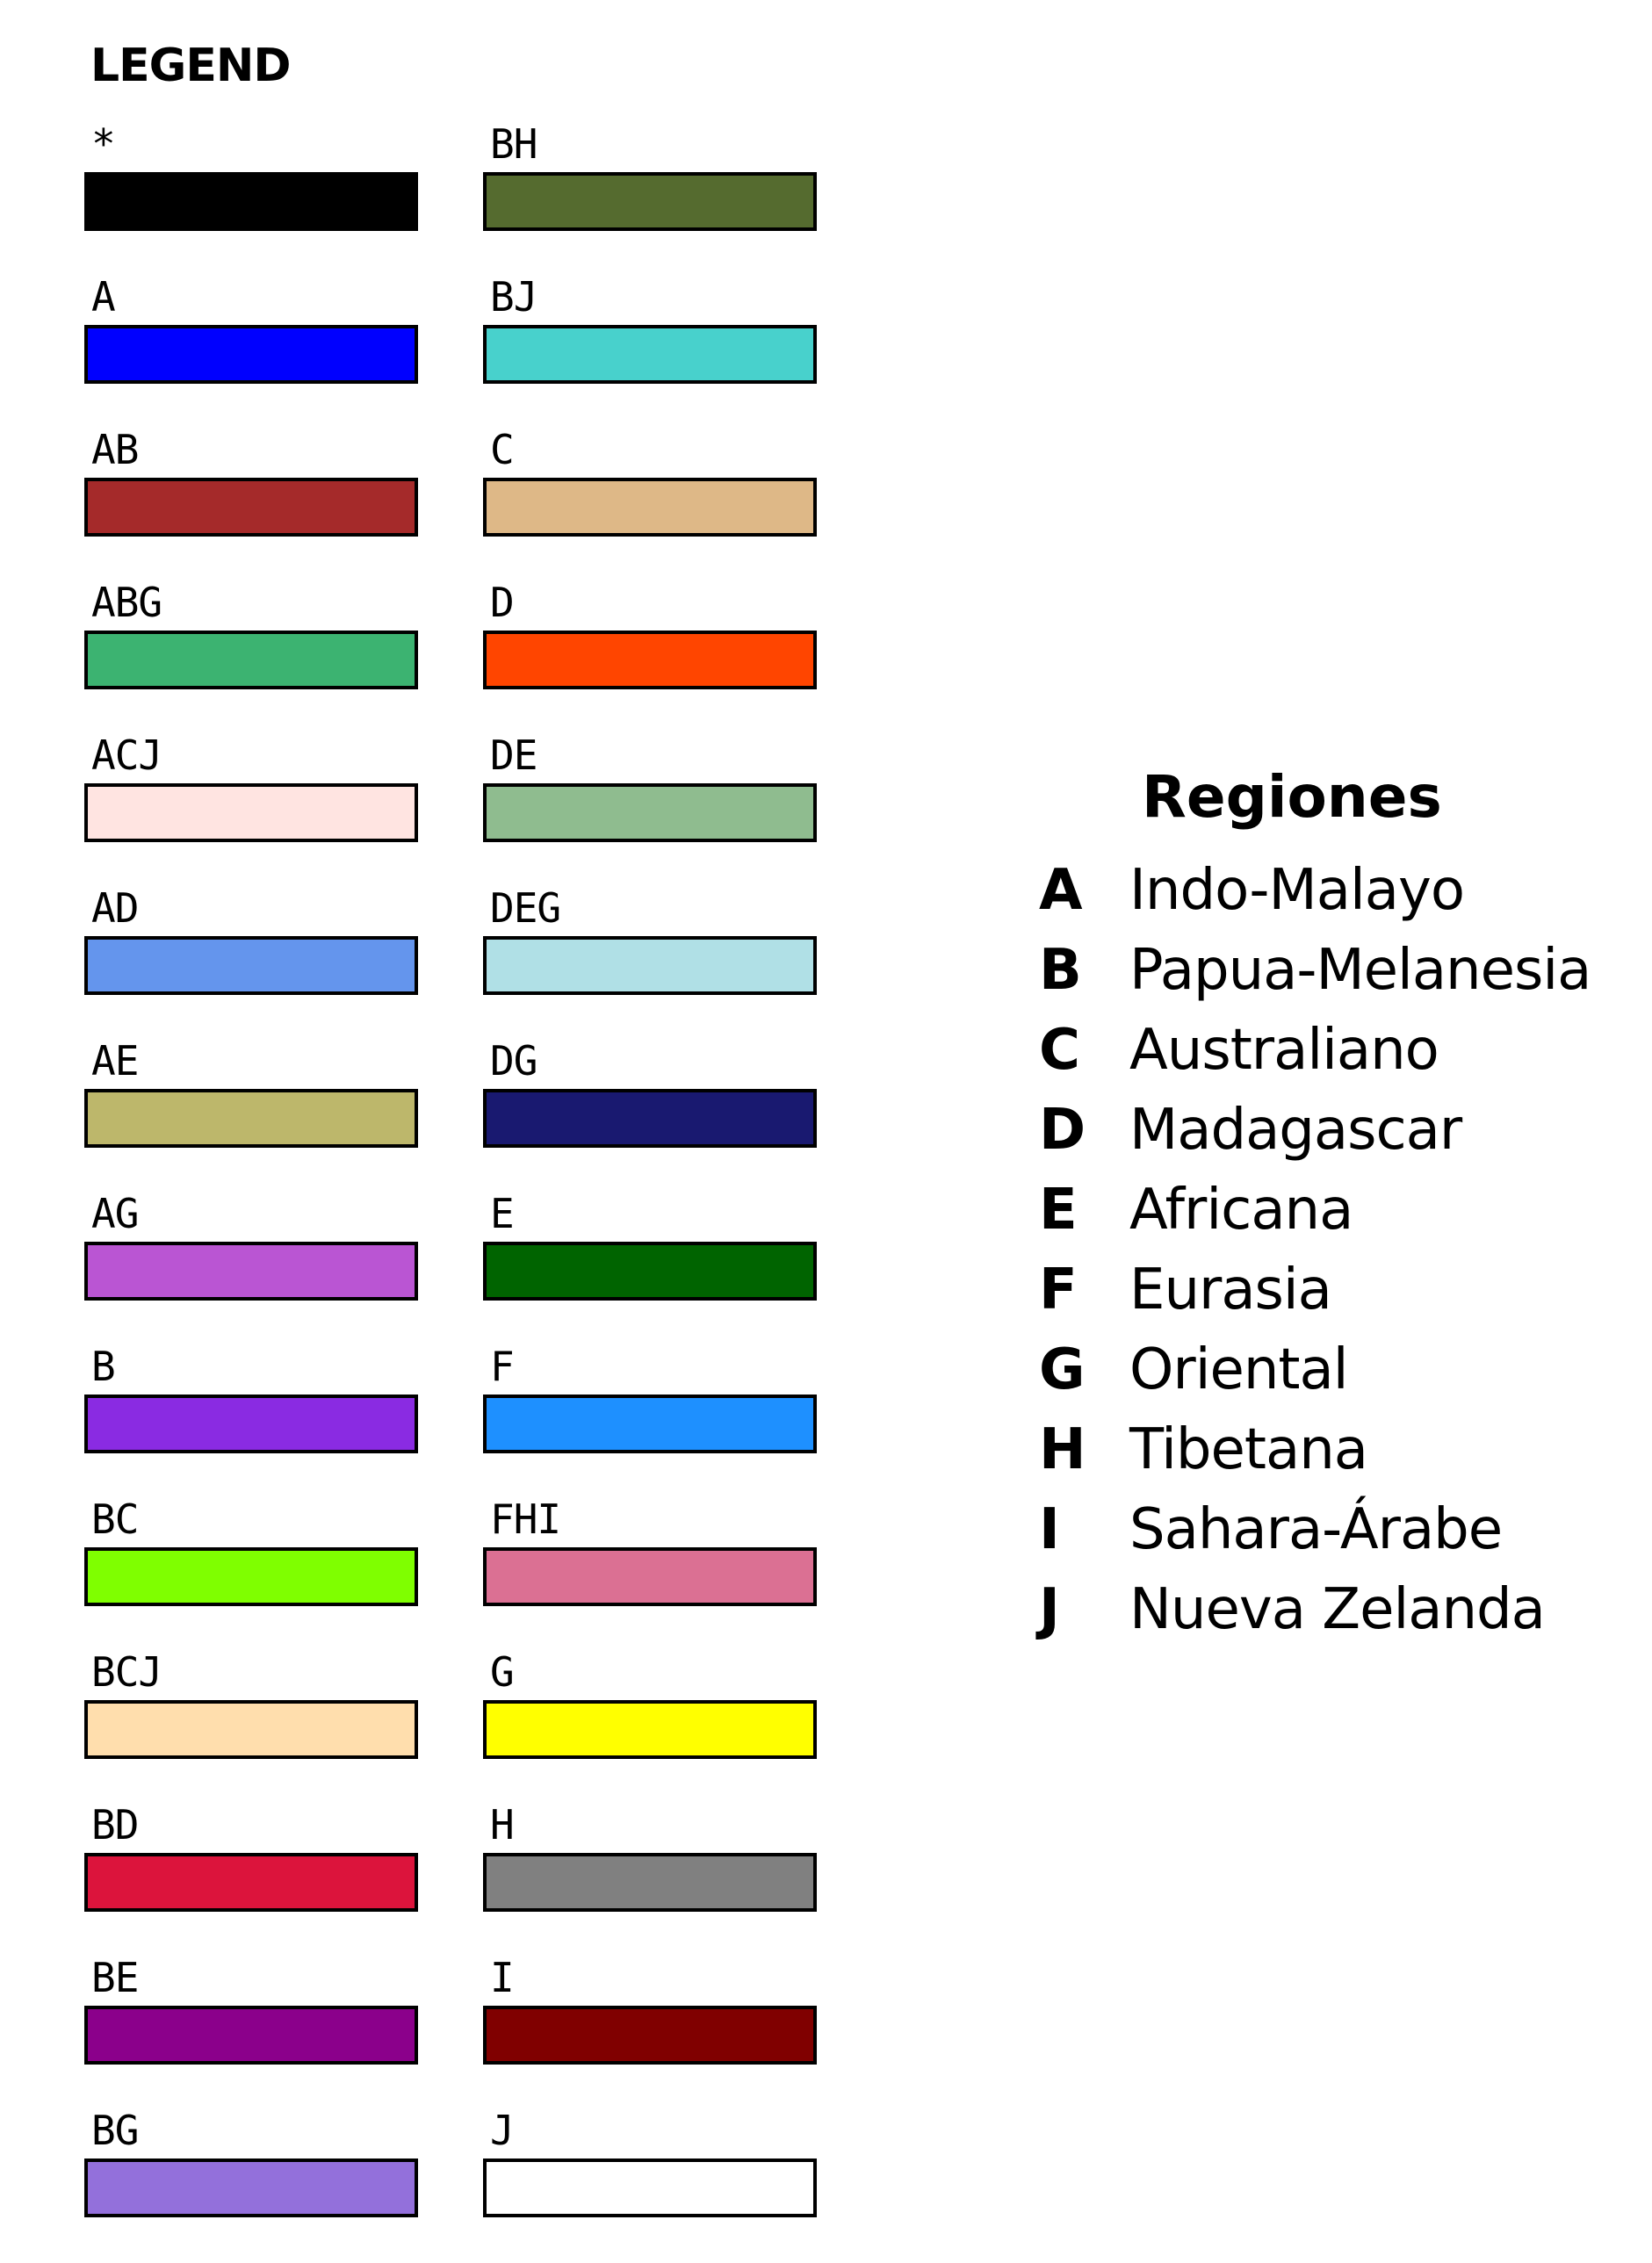 Image resolution: width=1652 pixels, height=2263 pixels. What do you see at coordinates (115, 1977) in the screenshot?
I see `legend-entry-label: BE` at bounding box center [115, 1977].